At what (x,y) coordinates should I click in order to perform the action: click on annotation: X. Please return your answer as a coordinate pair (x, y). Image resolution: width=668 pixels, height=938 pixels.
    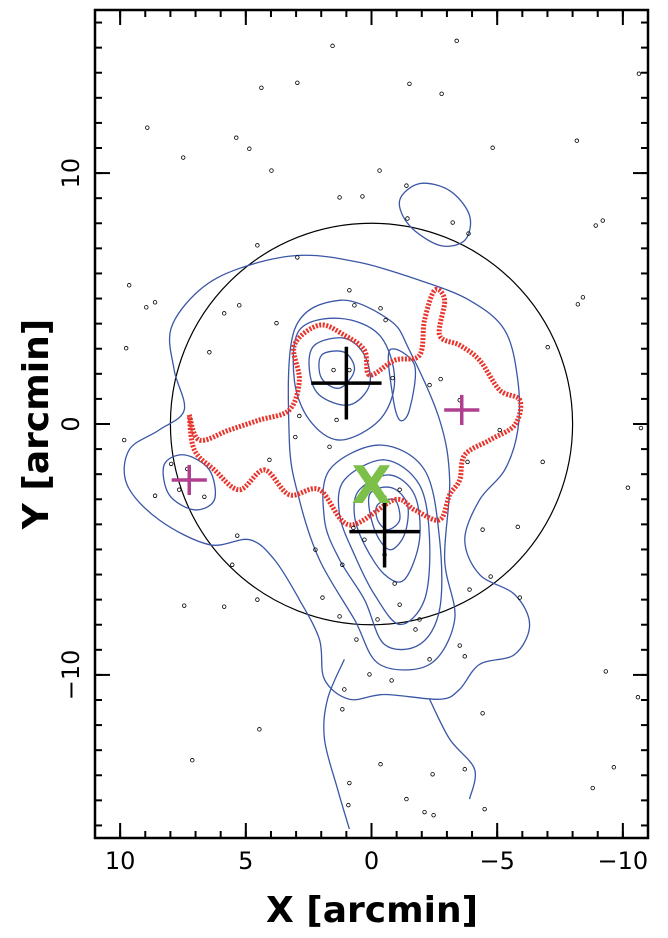
    Looking at the image, I should click on (371, 486).